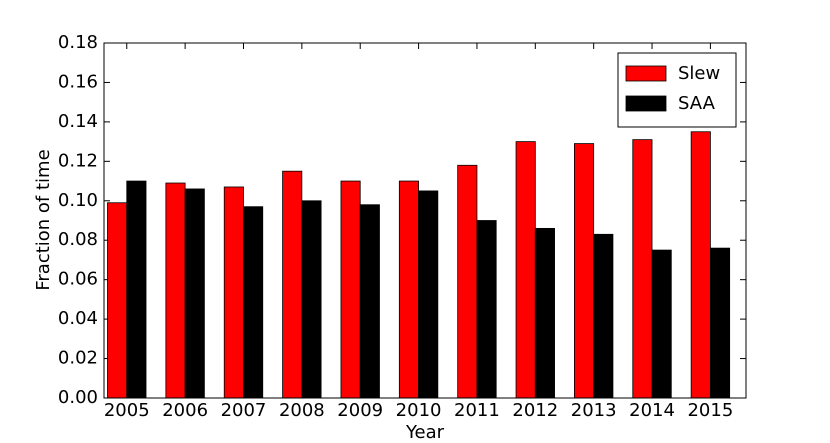  What do you see at coordinates (185, 410) in the screenshot?
I see `x-tick-label: 2006` at bounding box center [185, 410].